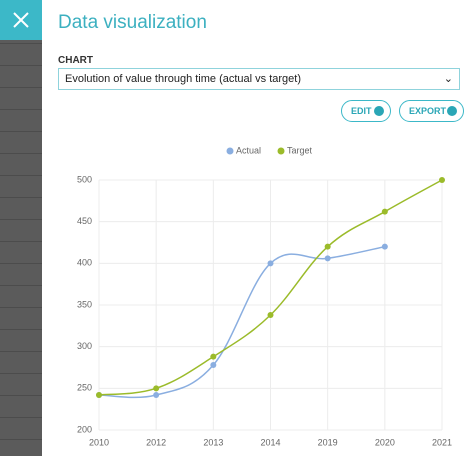 The image size is (474, 456). I want to click on y-tick-label: 350, so click(84, 304).